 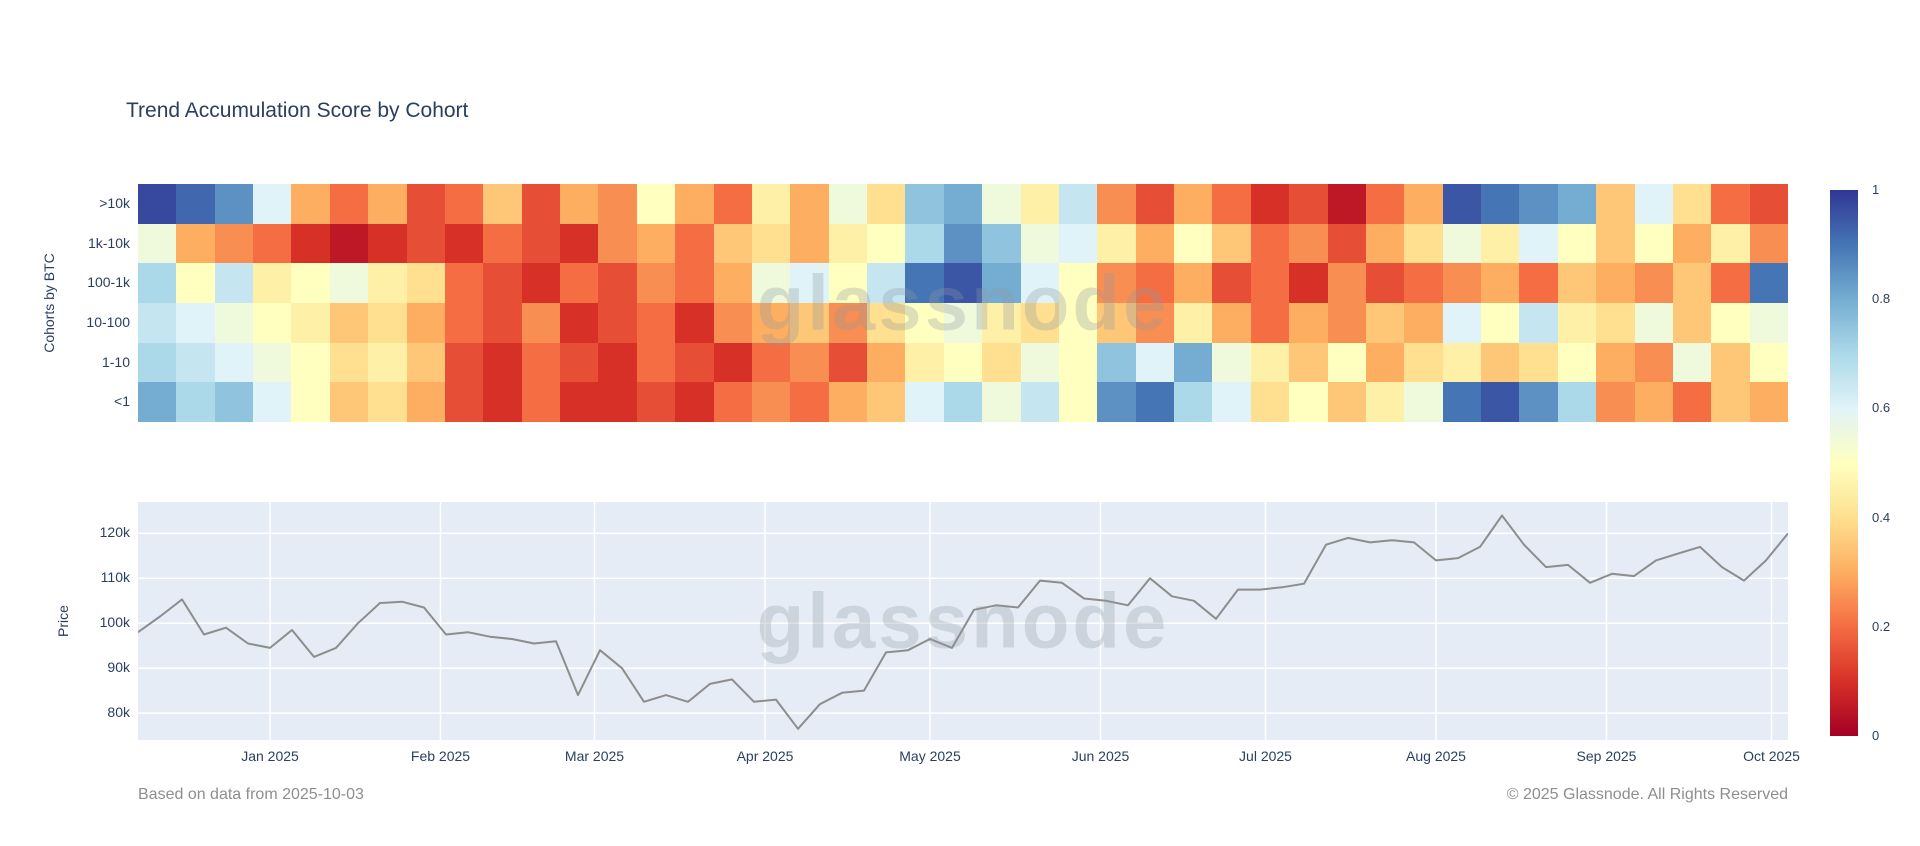 I want to click on colorbar-tick-label: 0, so click(x=1876, y=735).